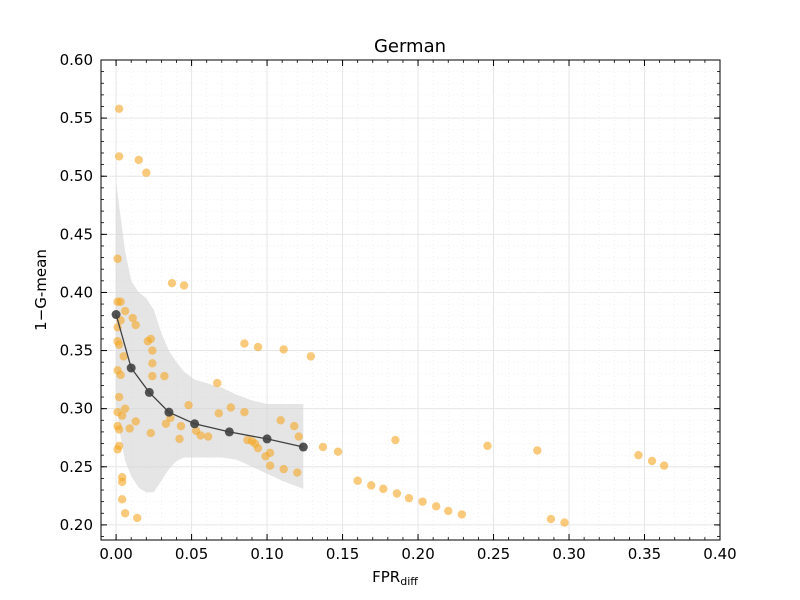 Image resolution: width=800 pixels, height=600 pixels. I want to click on x-axis-label: FPRdiff, so click(395, 578).